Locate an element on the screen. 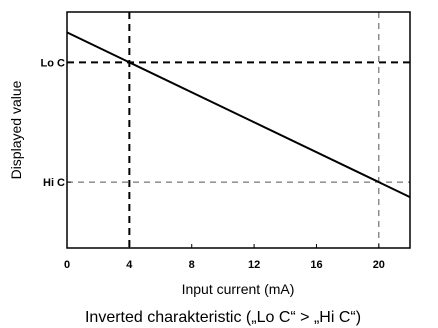  x-tick-label-16: 16 is located at coordinates (316, 265).